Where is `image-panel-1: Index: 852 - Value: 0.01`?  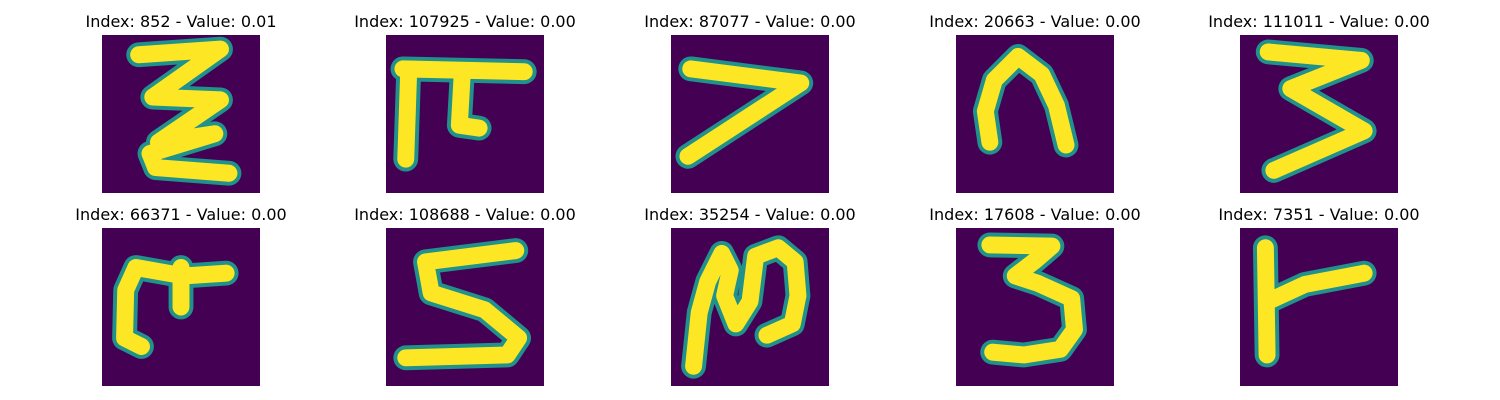
image-panel-1: Index: 852 - Value: 0.01 is located at coordinates (181, 104).